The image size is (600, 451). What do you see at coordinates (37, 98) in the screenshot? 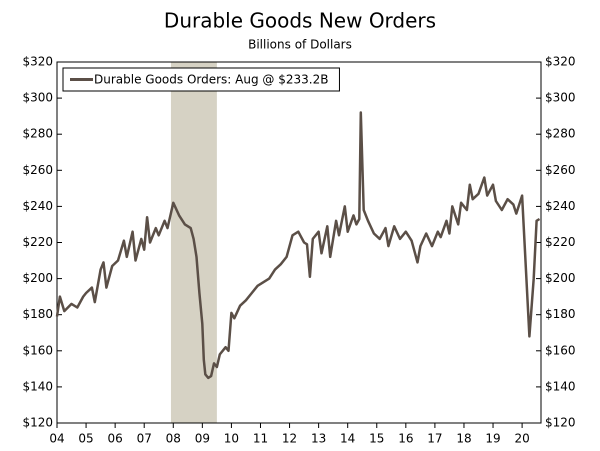
I see `y-tick-label: $300` at bounding box center [37, 98].